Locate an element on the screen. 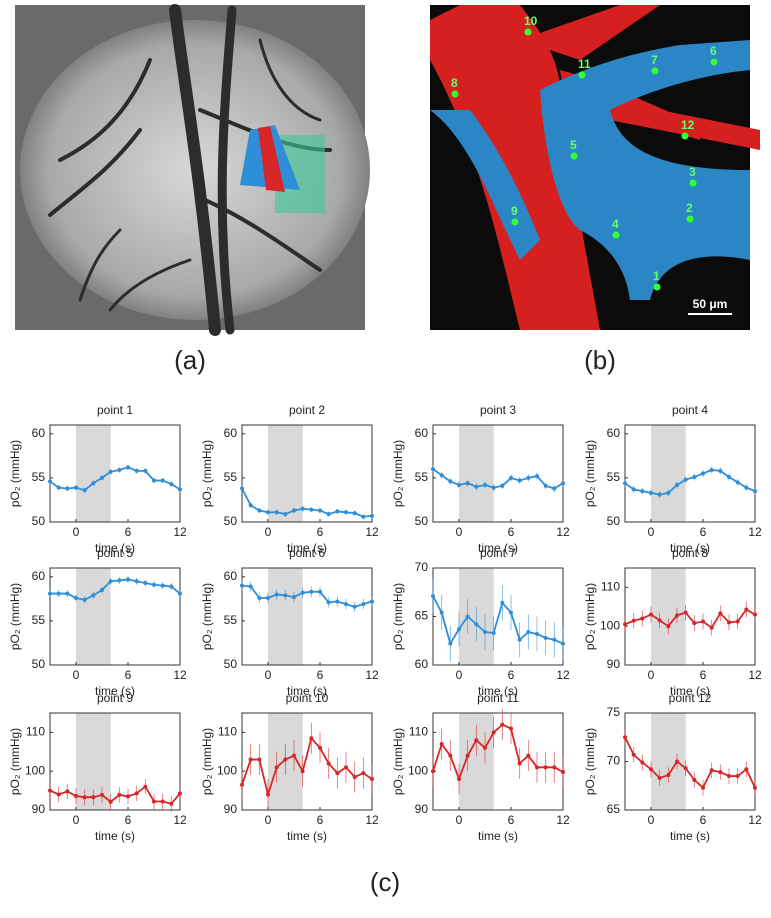  subplot: point 8 time (s) pO₂ (mmHg) 0 6 12 90 100 110 is located at coordinates (672, 622).